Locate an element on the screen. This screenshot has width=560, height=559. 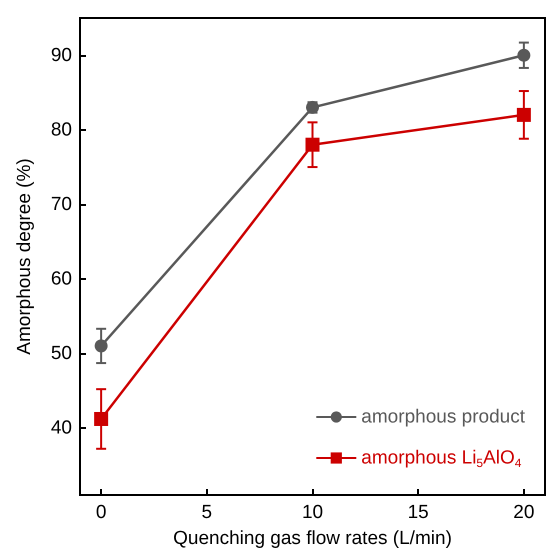
x-axis-title: Quenching gas flow rates (L/min) is located at coordinates (312, 538).